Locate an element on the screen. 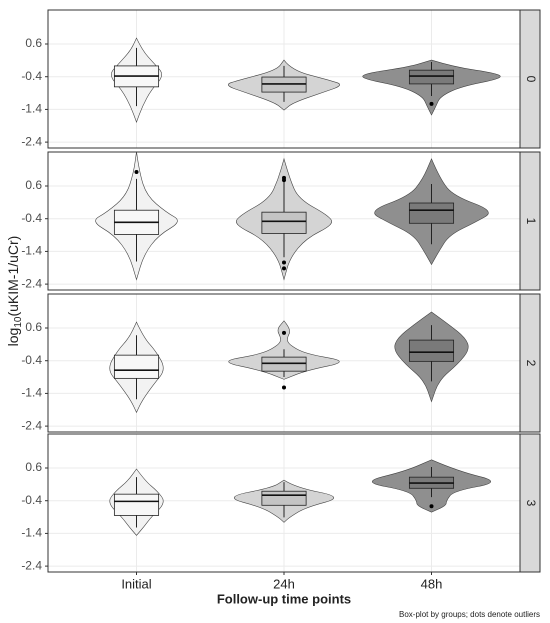 This screenshot has height=623, width=550. strip-label: 2 is located at coordinates (531, 363).